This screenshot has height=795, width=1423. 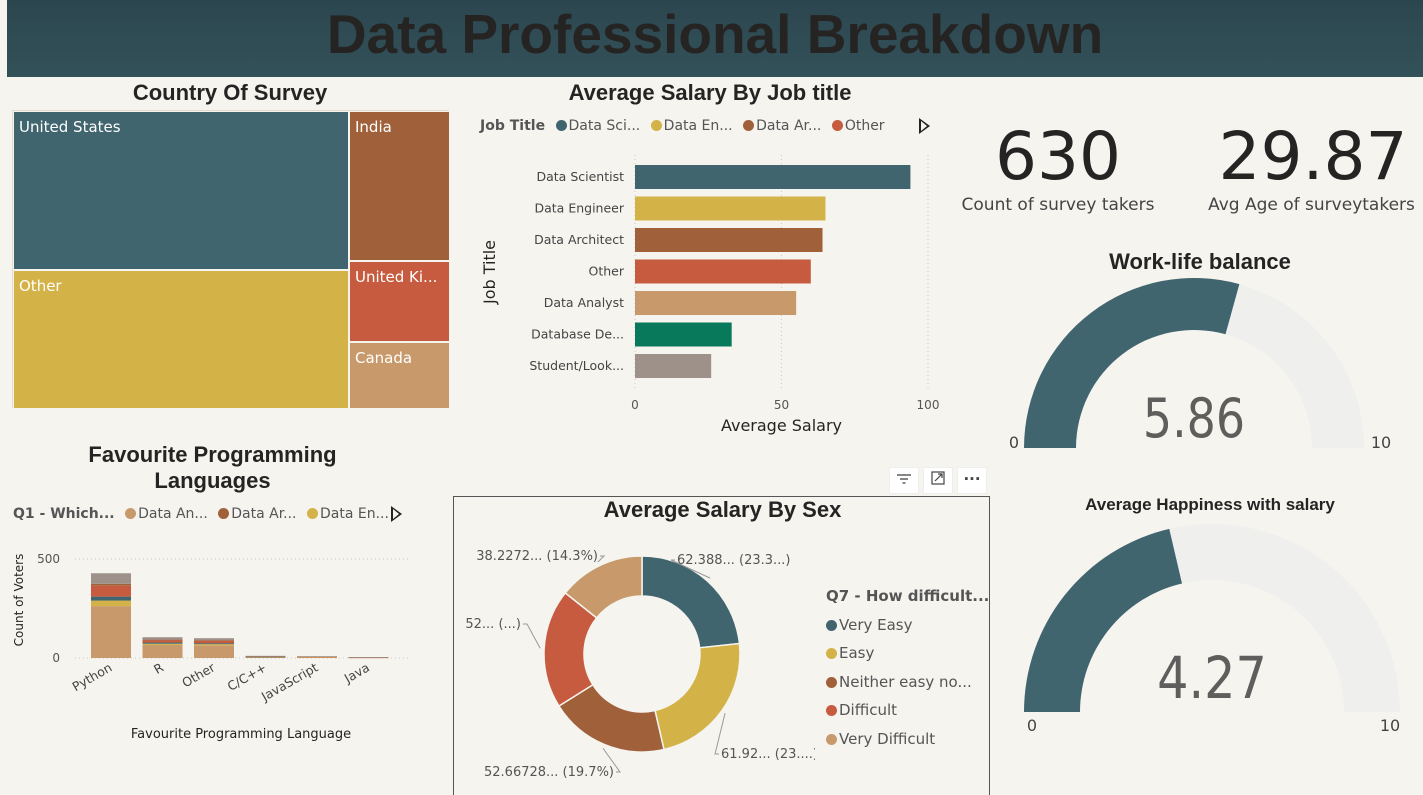 I want to click on bar-other, so click(x=723, y=271).